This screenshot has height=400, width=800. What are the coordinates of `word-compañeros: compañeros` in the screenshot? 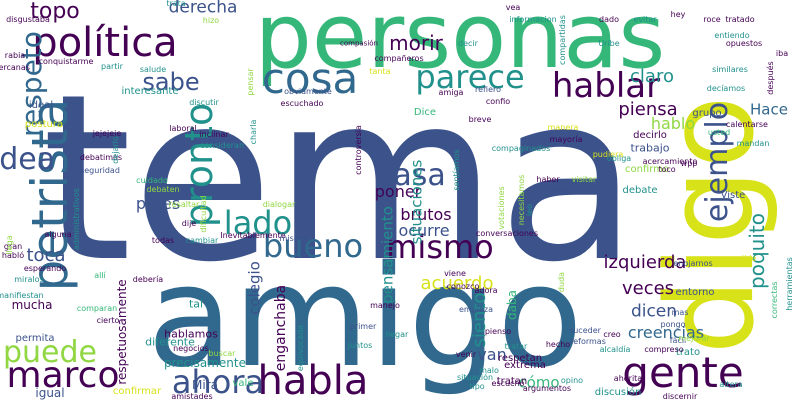 It's located at (399, 58).